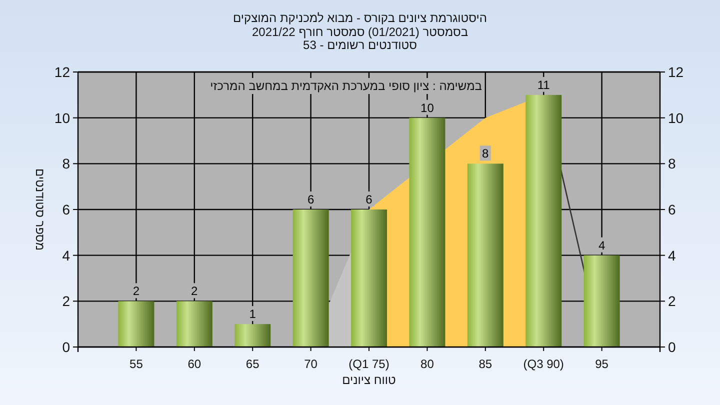 This screenshot has width=720, height=405. What do you see at coordinates (62, 72) in the screenshot?
I see `y-tick-label: 12` at bounding box center [62, 72].